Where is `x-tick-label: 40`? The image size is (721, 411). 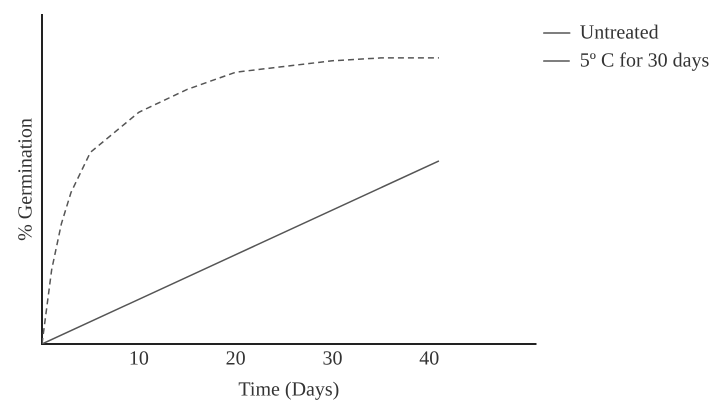 x-tick-label: 40 is located at coordinates (429, 358).